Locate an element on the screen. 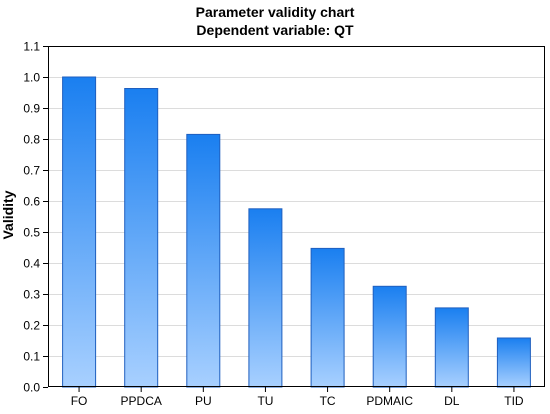  x-tick-label-pdmaic: PDMAIC is located at coordinates (389, 401).